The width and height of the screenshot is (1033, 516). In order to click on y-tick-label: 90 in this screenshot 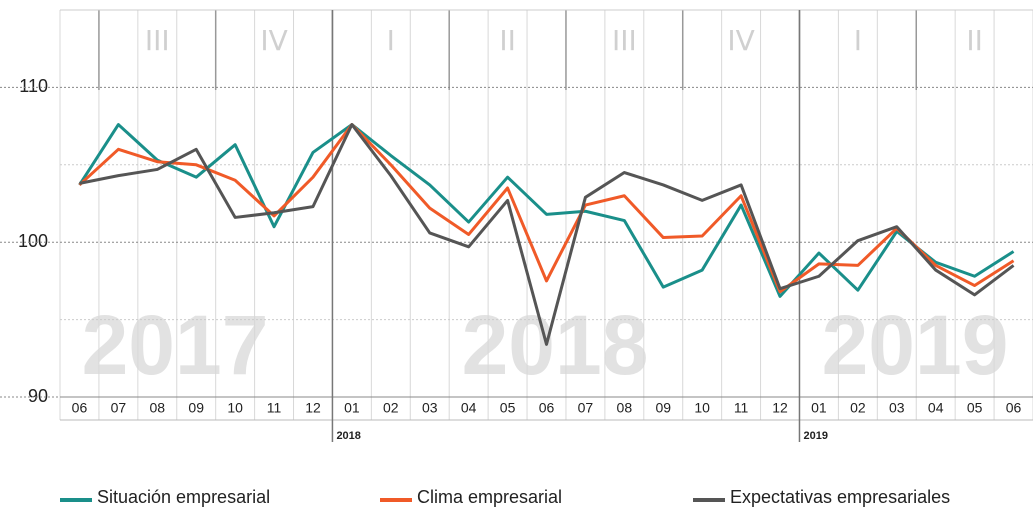, I will do `click(38, 396)`.